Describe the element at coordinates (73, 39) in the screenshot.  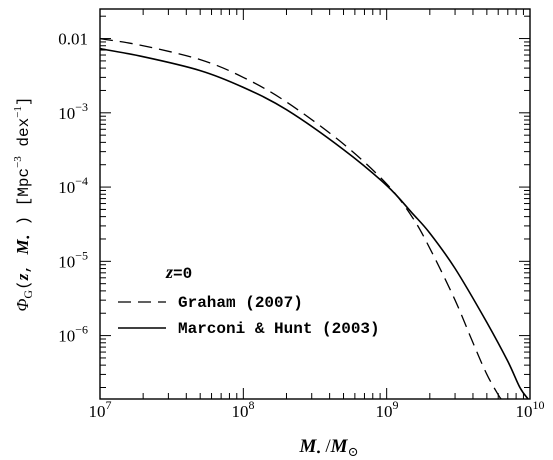
I see `y-tick-label-0.01: 0.01` at that location.